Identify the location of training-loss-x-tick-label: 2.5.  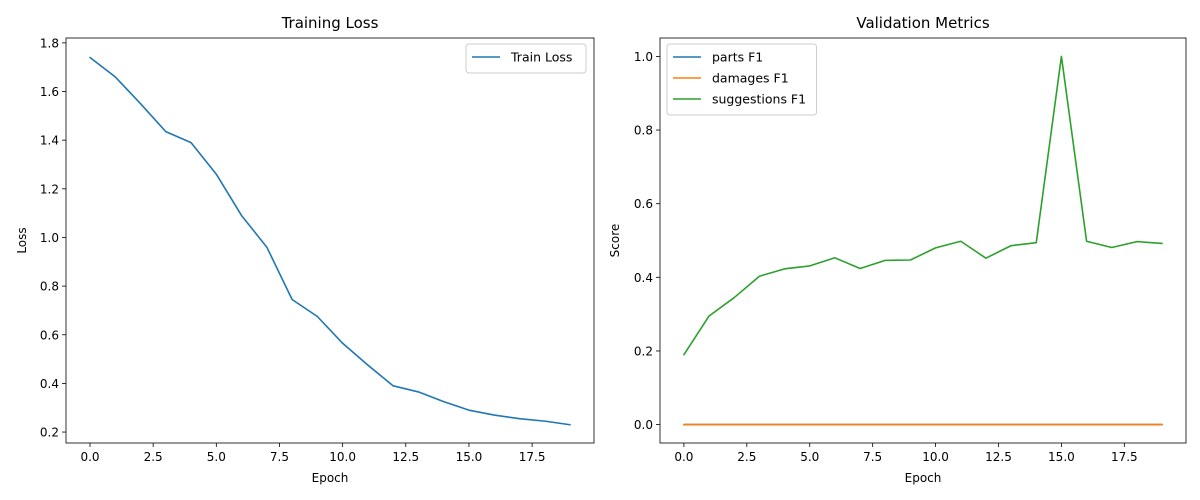
(153, 457).